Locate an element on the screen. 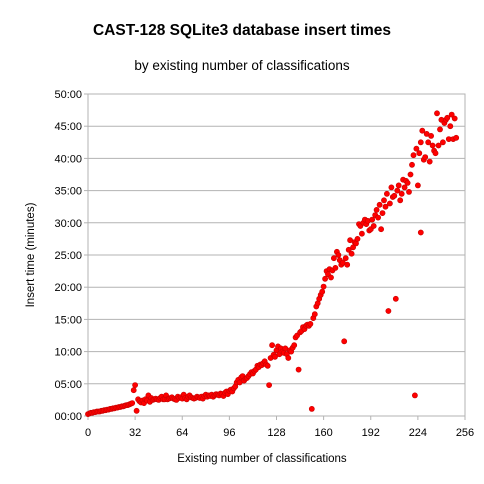 The image size is (484, 484). y-tick-label: 15:00 is located at coordinates (68, 320).